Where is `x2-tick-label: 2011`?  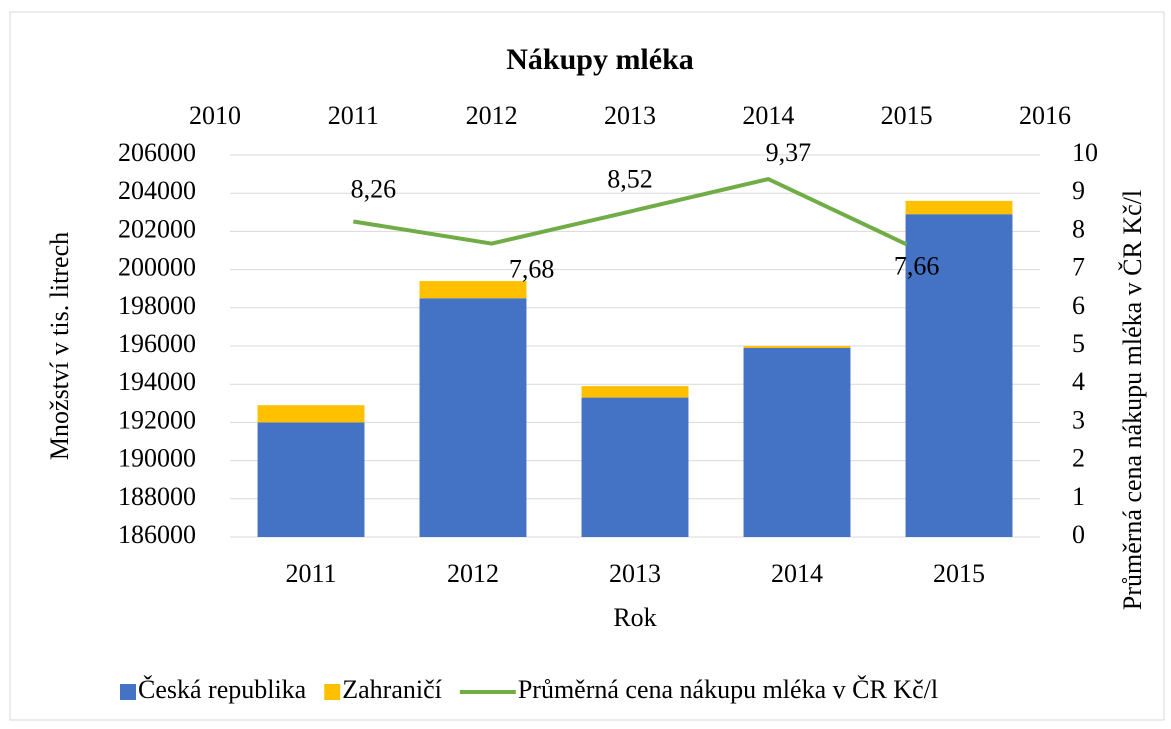
x2-tick-label: 2011 is located at coordinates (353, 115).